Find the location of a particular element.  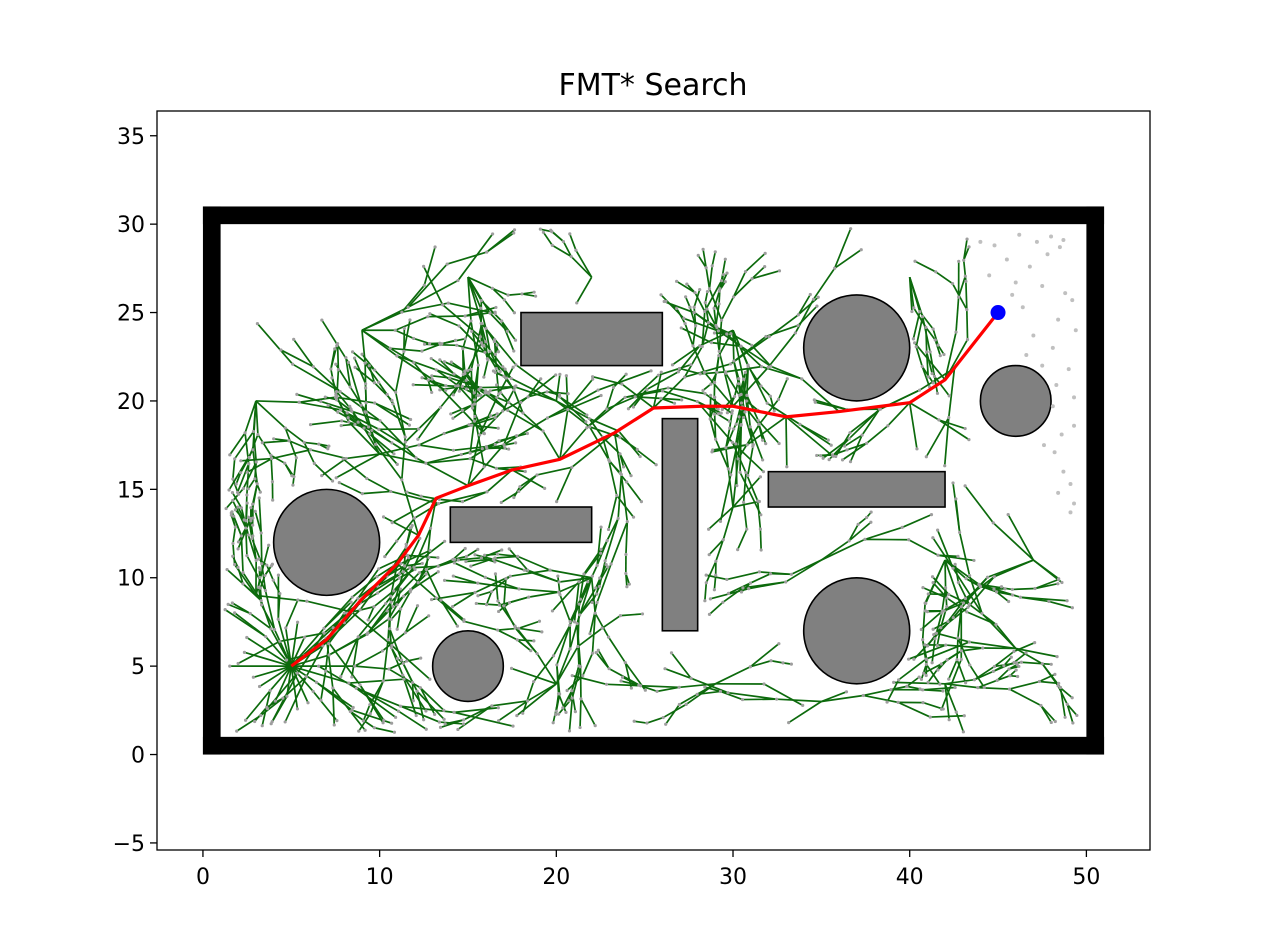

x-axis: 0 10 20 30 40 50 is located at coordinates (648, 870).